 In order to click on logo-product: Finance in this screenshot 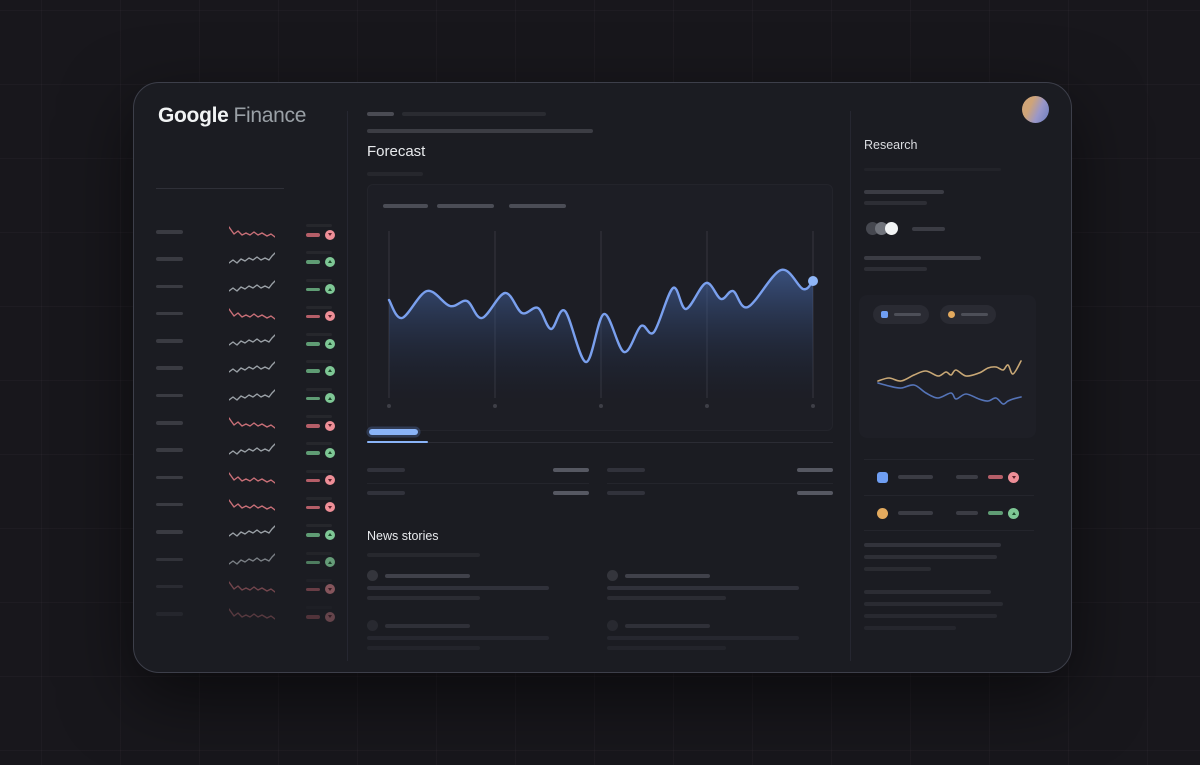, I will do `click(270, 115)`.